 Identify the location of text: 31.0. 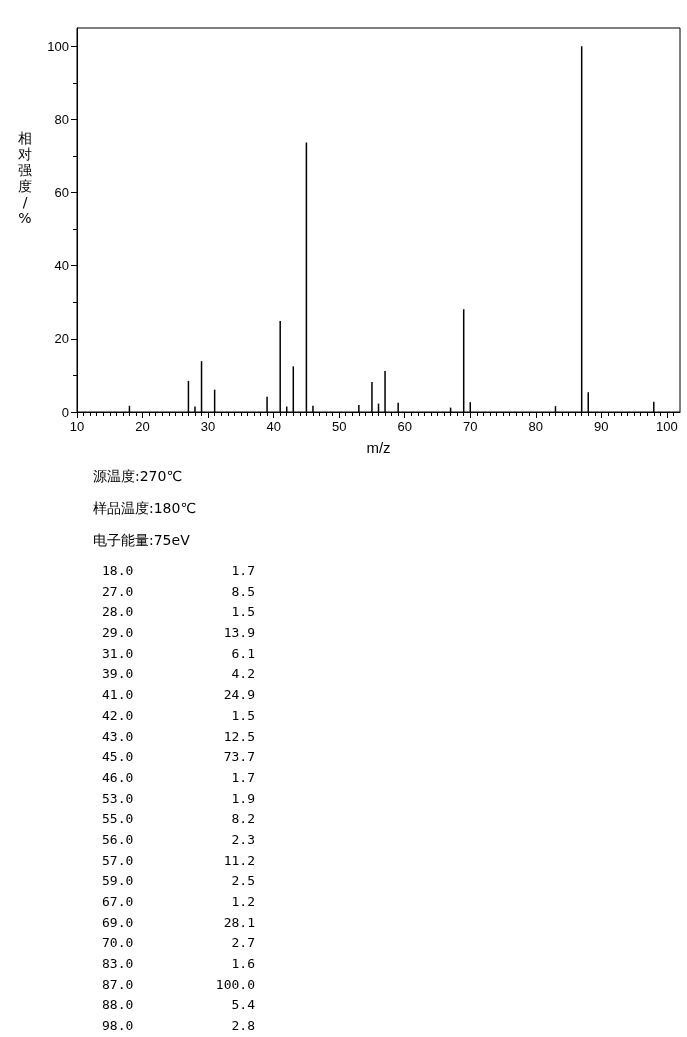
(118, 653).